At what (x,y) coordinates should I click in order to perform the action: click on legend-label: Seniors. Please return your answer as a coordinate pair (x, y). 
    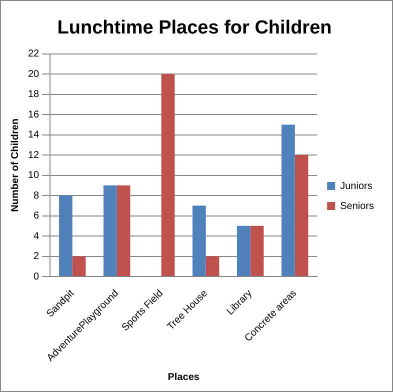
    Looking at the image, I should click on (357, 206).